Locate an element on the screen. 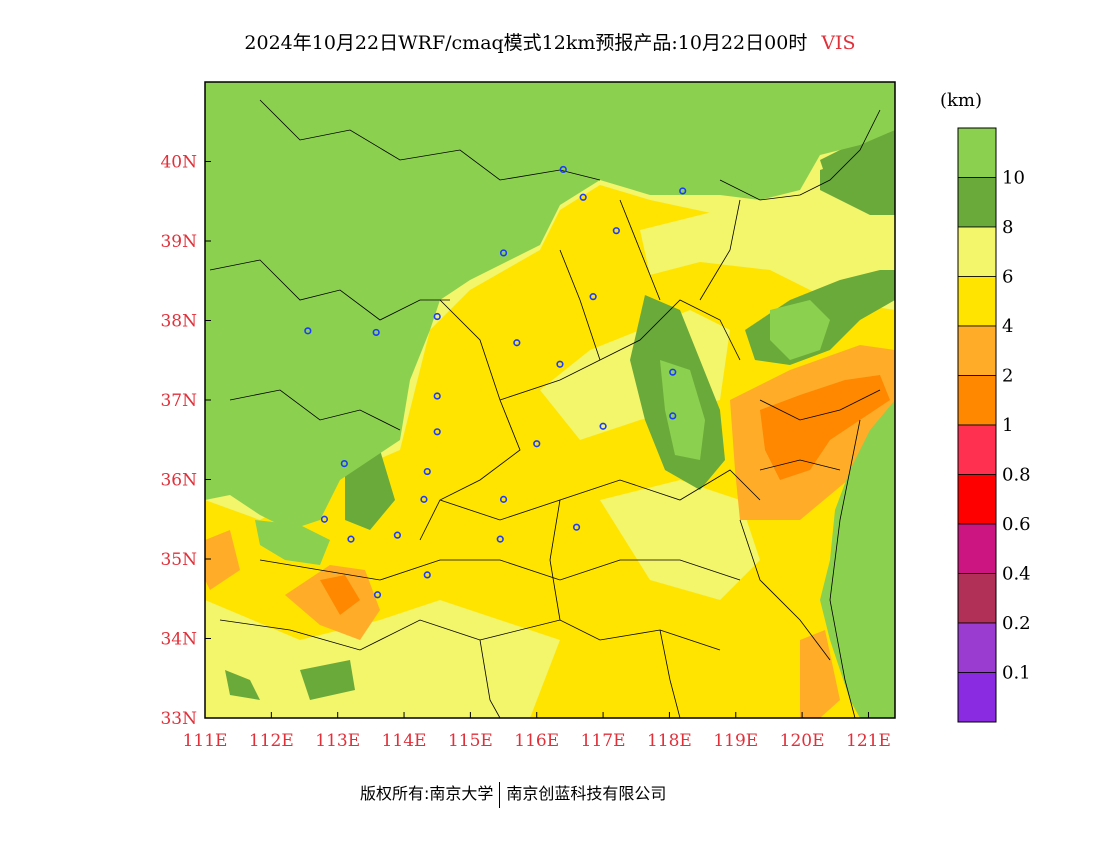 Image resolution: width=1100 pixels, height=850 pixels. x-tick-label: 121E is located at coordinates (868, 741).